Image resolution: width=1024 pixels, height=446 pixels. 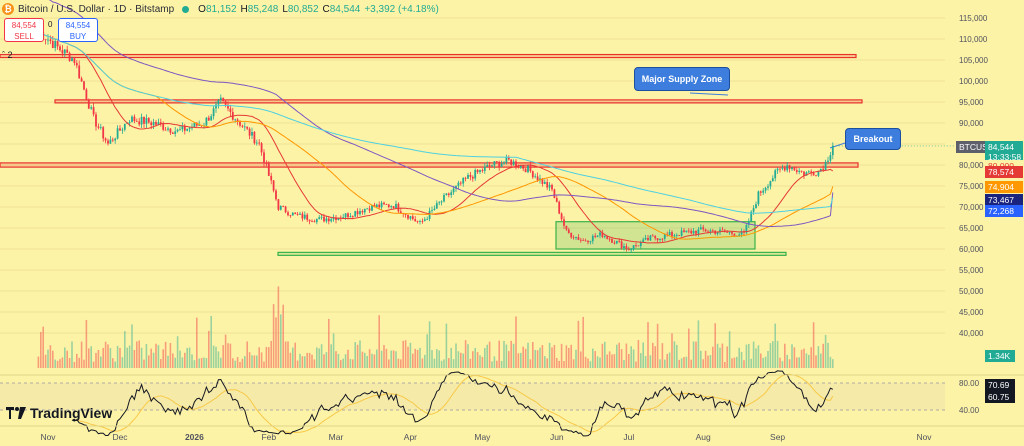 I want to click on sell-button: 84,554 SELL, so click(x=24, y=30).